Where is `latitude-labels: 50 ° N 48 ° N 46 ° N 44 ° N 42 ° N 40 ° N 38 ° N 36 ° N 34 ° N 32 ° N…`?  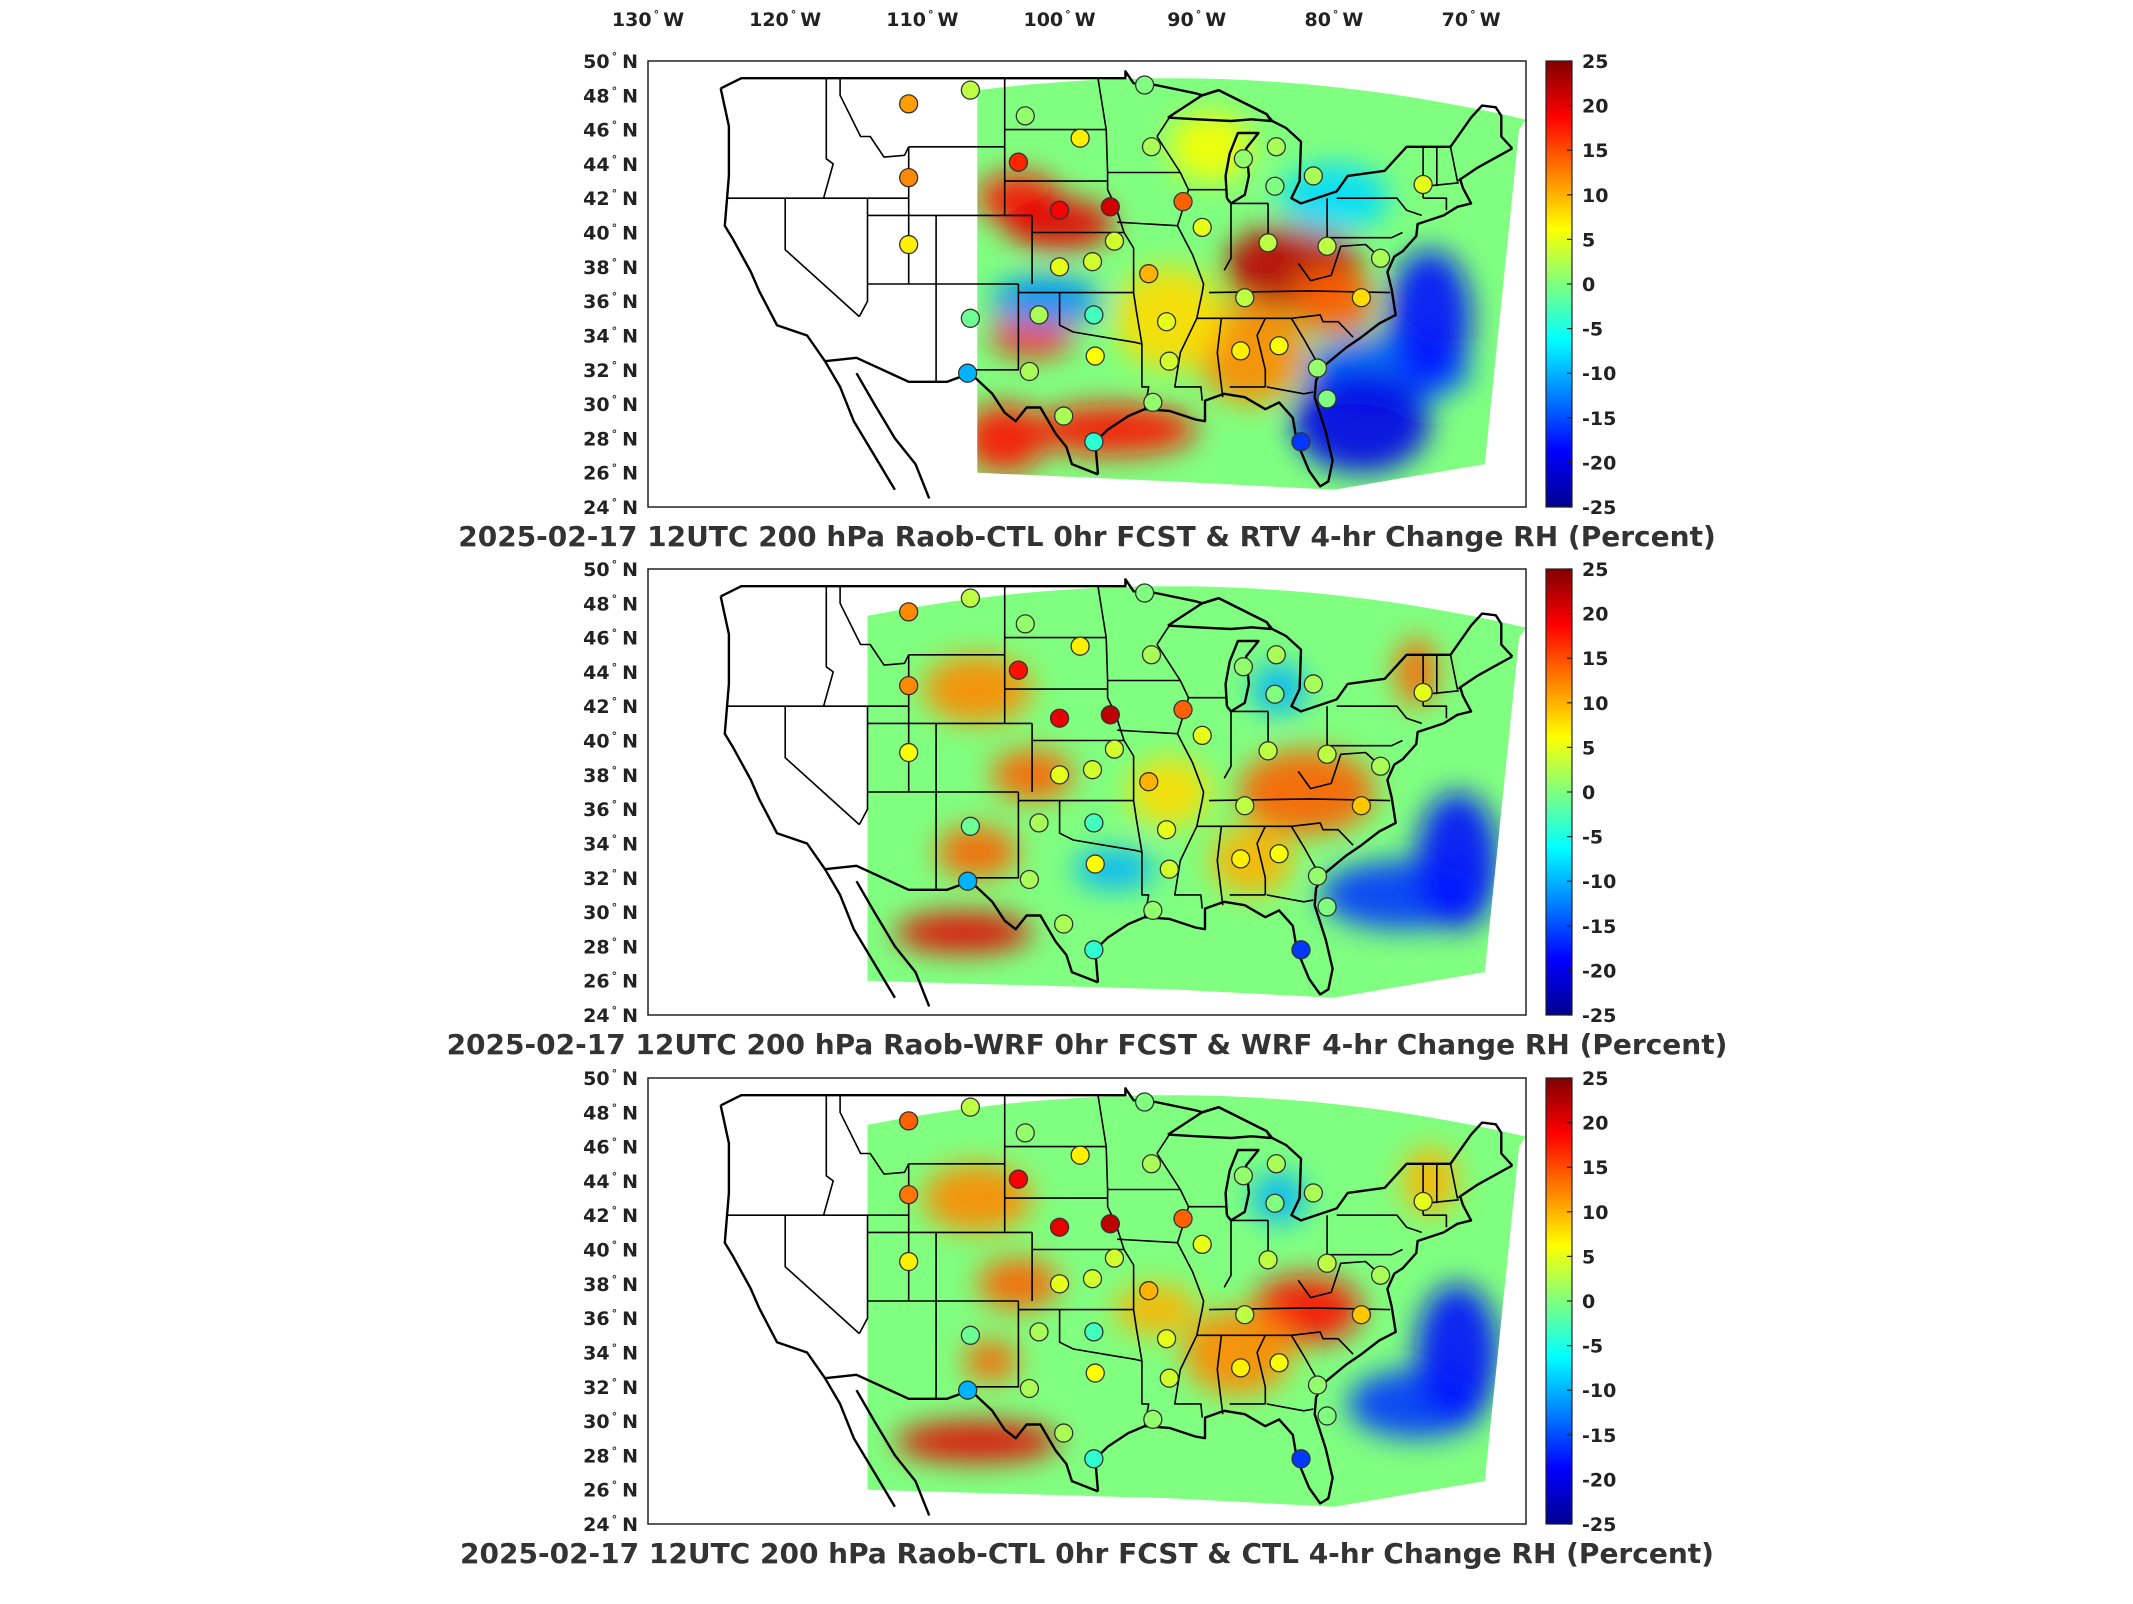
latitude-labels: 50 ° N 48 ° N 46 ° N 44 ° N 42 ° N 40 ° N 38 ° N 36 ° N 34 ° N 32 ° N… is located at coordinates (610, 284).